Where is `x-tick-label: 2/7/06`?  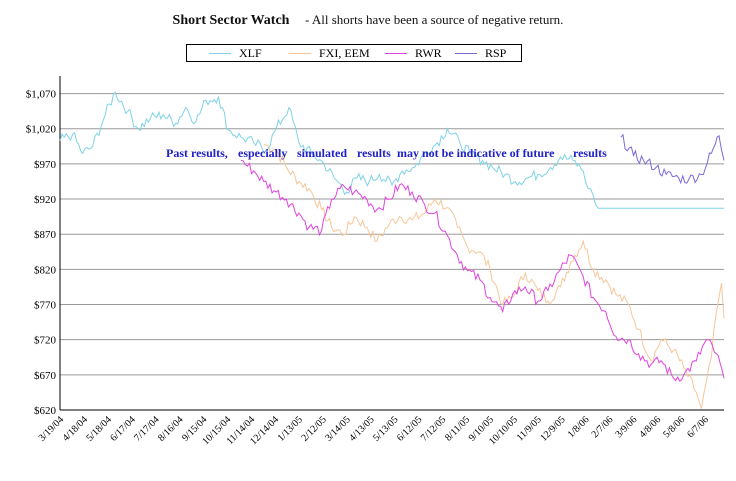 x-tick-label: 2/7/06 is located at coordinates (603, 427).